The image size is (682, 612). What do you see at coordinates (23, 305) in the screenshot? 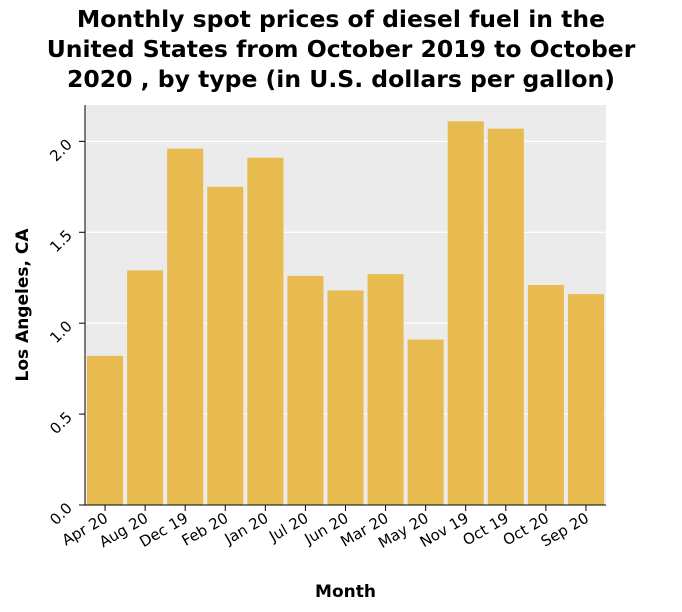
I see `y-axis-label: Los Angeles, CA` at bounding box center [23, 305].